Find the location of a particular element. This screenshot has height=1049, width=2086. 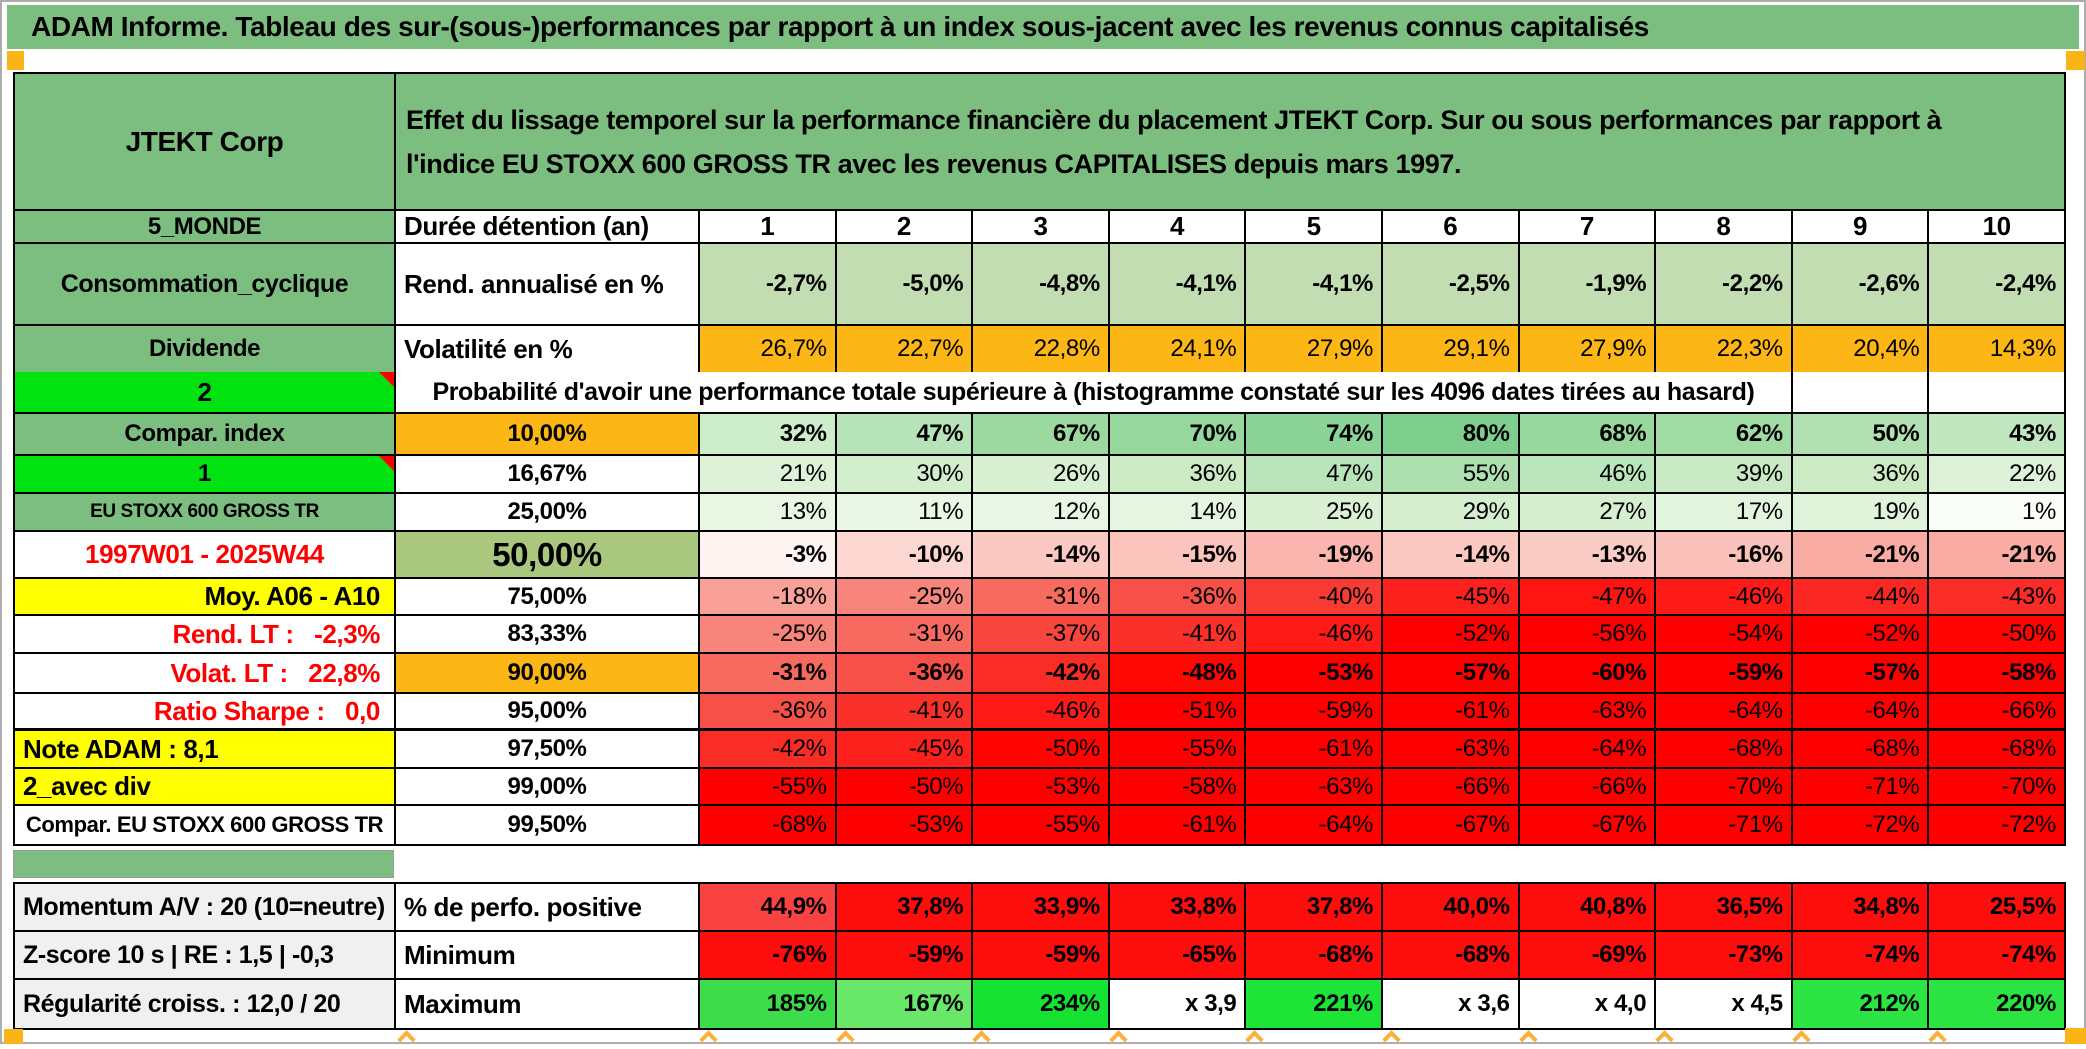

value-cell: 17% is located at coordinates (1722, 512).